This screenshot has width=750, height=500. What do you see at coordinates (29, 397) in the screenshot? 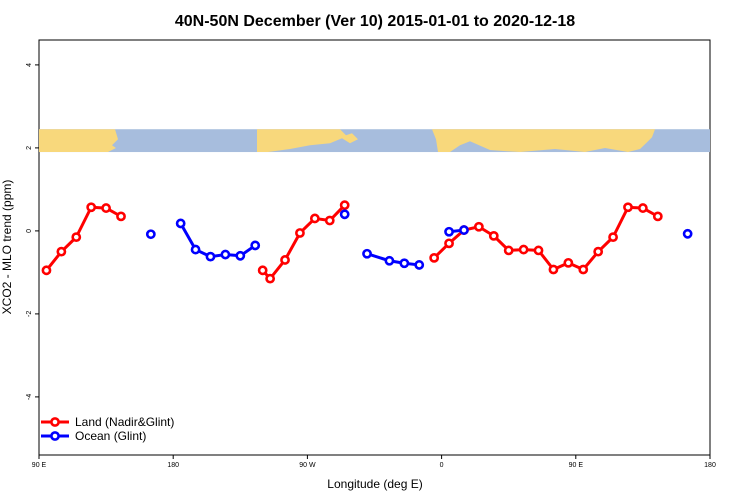
I see `y-tick-label: -4` at bounding box center [29, 397].